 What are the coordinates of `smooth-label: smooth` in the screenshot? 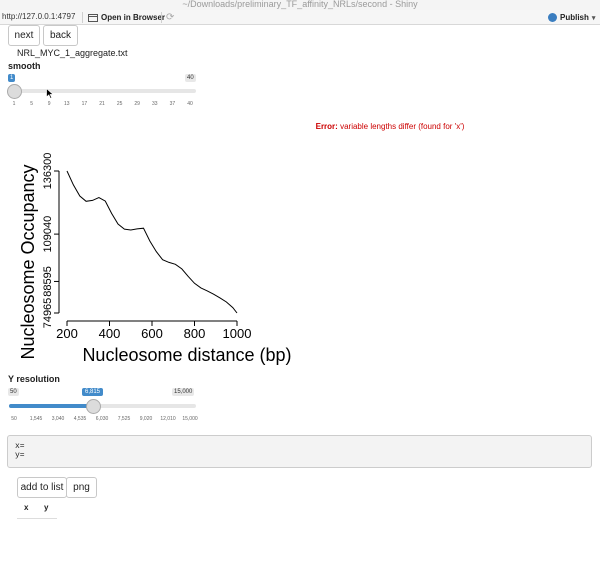 It's located at (24, 66).